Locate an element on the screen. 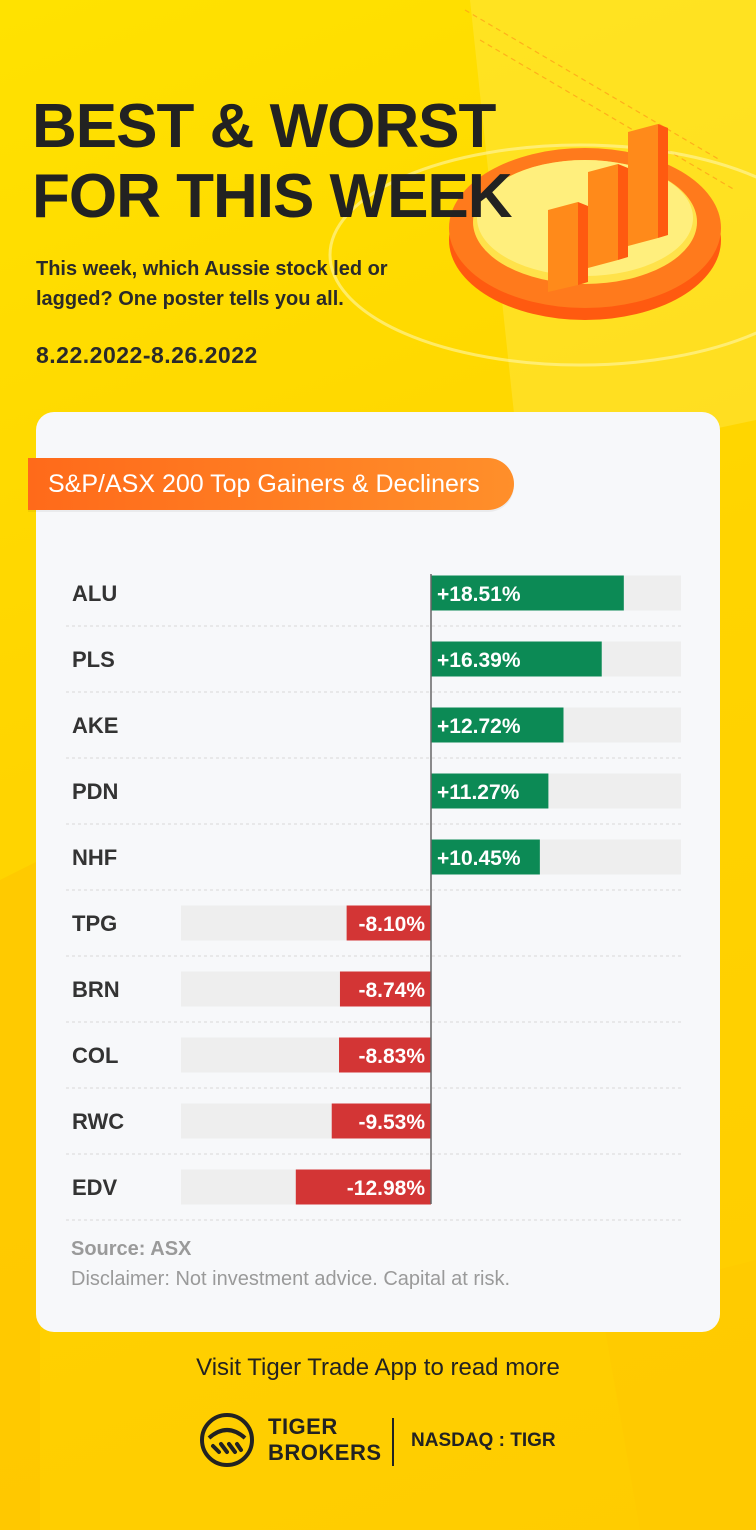 This screenshot has height=1530, width=756. value-label: +16.39% is located at coordinates (479, 660).